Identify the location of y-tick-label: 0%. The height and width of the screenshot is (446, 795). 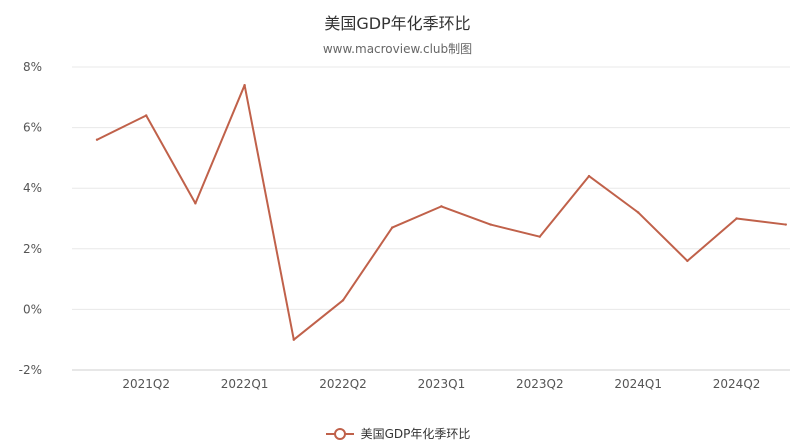
(32, 309).